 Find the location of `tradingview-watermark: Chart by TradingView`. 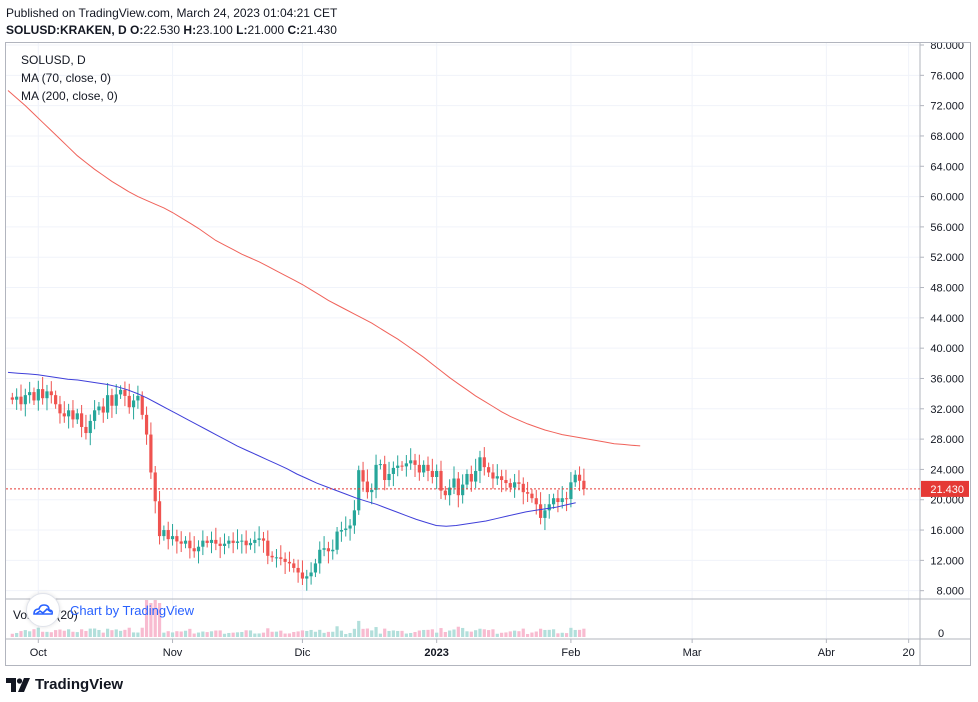

tradingview-watermark: Chart by TradingView is located at coordinates (110, 610).